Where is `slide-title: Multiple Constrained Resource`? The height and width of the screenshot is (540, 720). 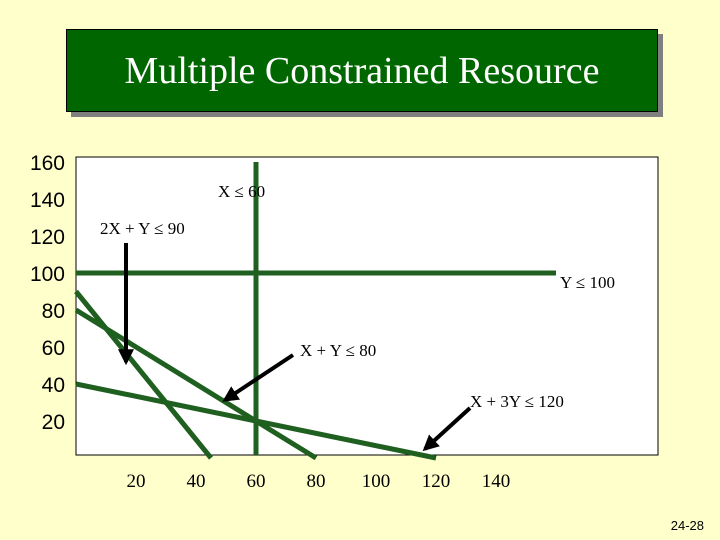 slide-title: Multiple Constrained Resource is located at coordinates (362, 70).